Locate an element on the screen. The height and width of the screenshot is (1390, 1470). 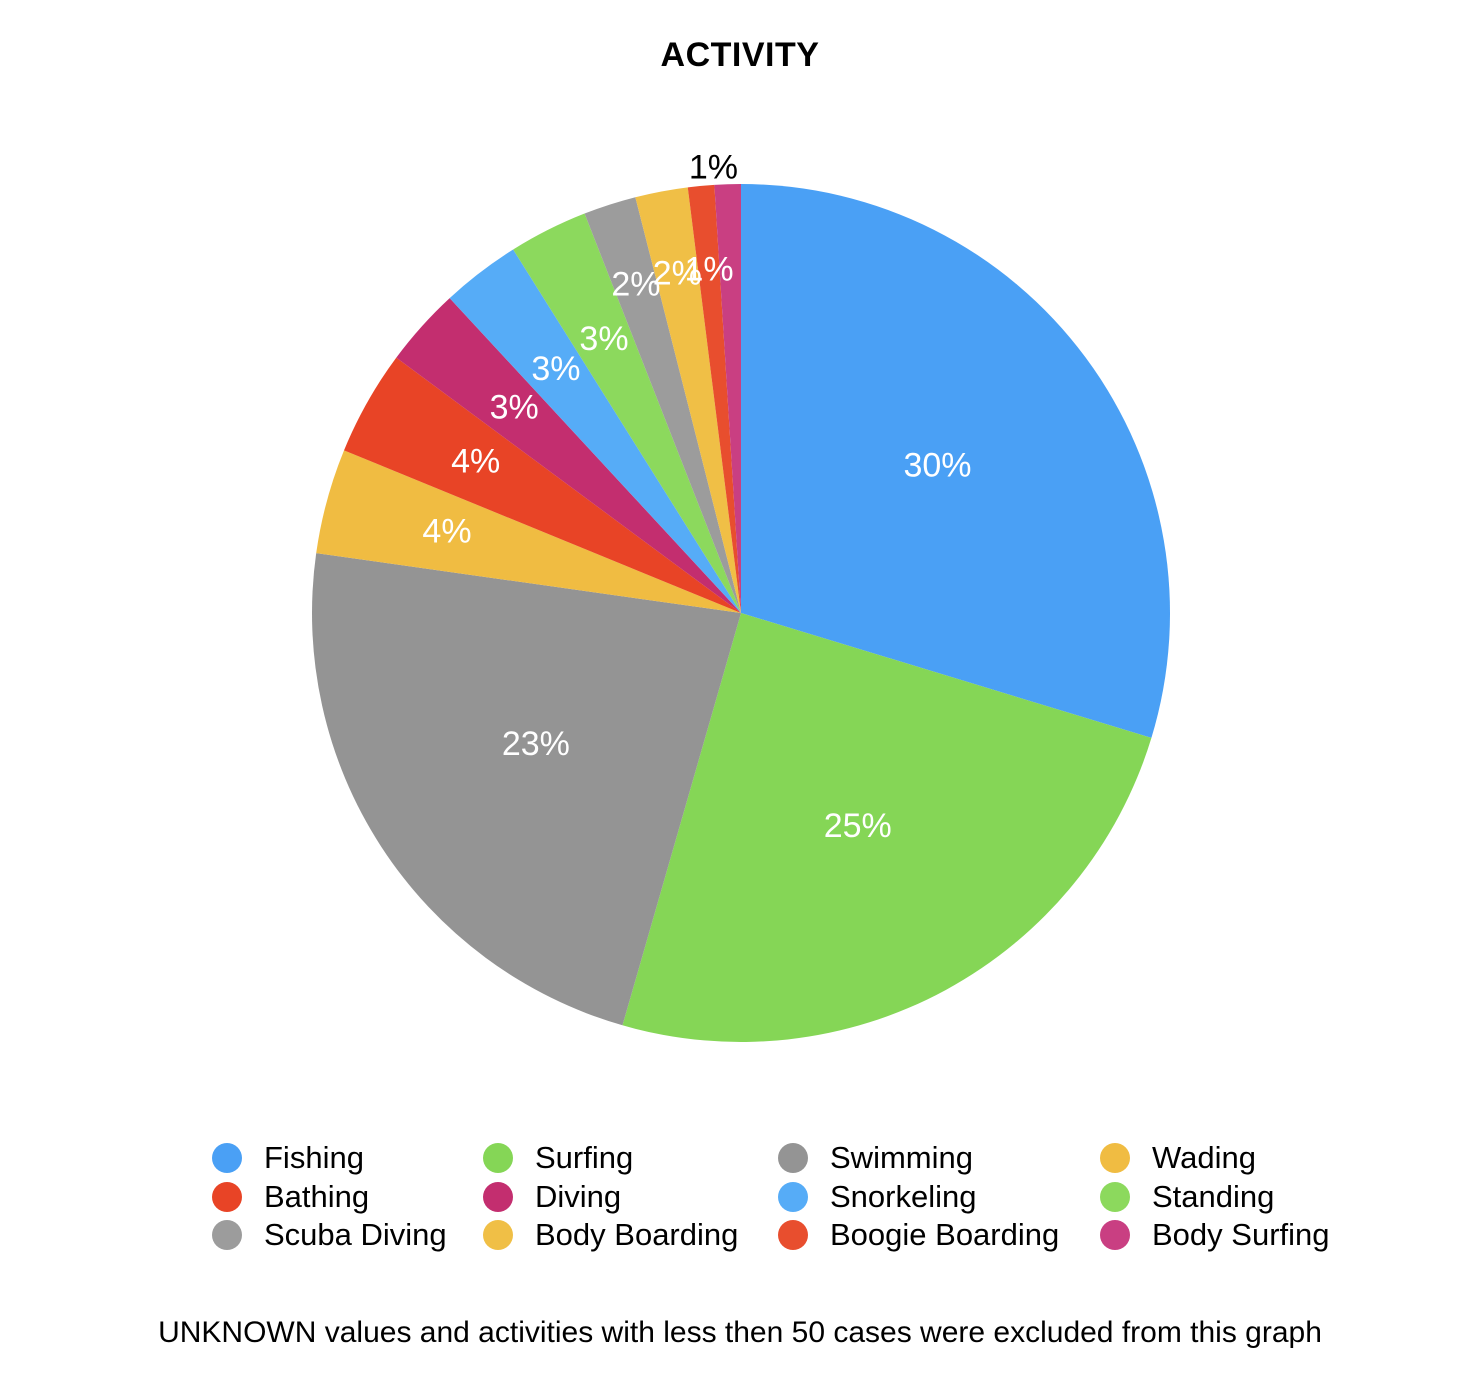
pie-slice-bathing is located at coordinates (542, 485).